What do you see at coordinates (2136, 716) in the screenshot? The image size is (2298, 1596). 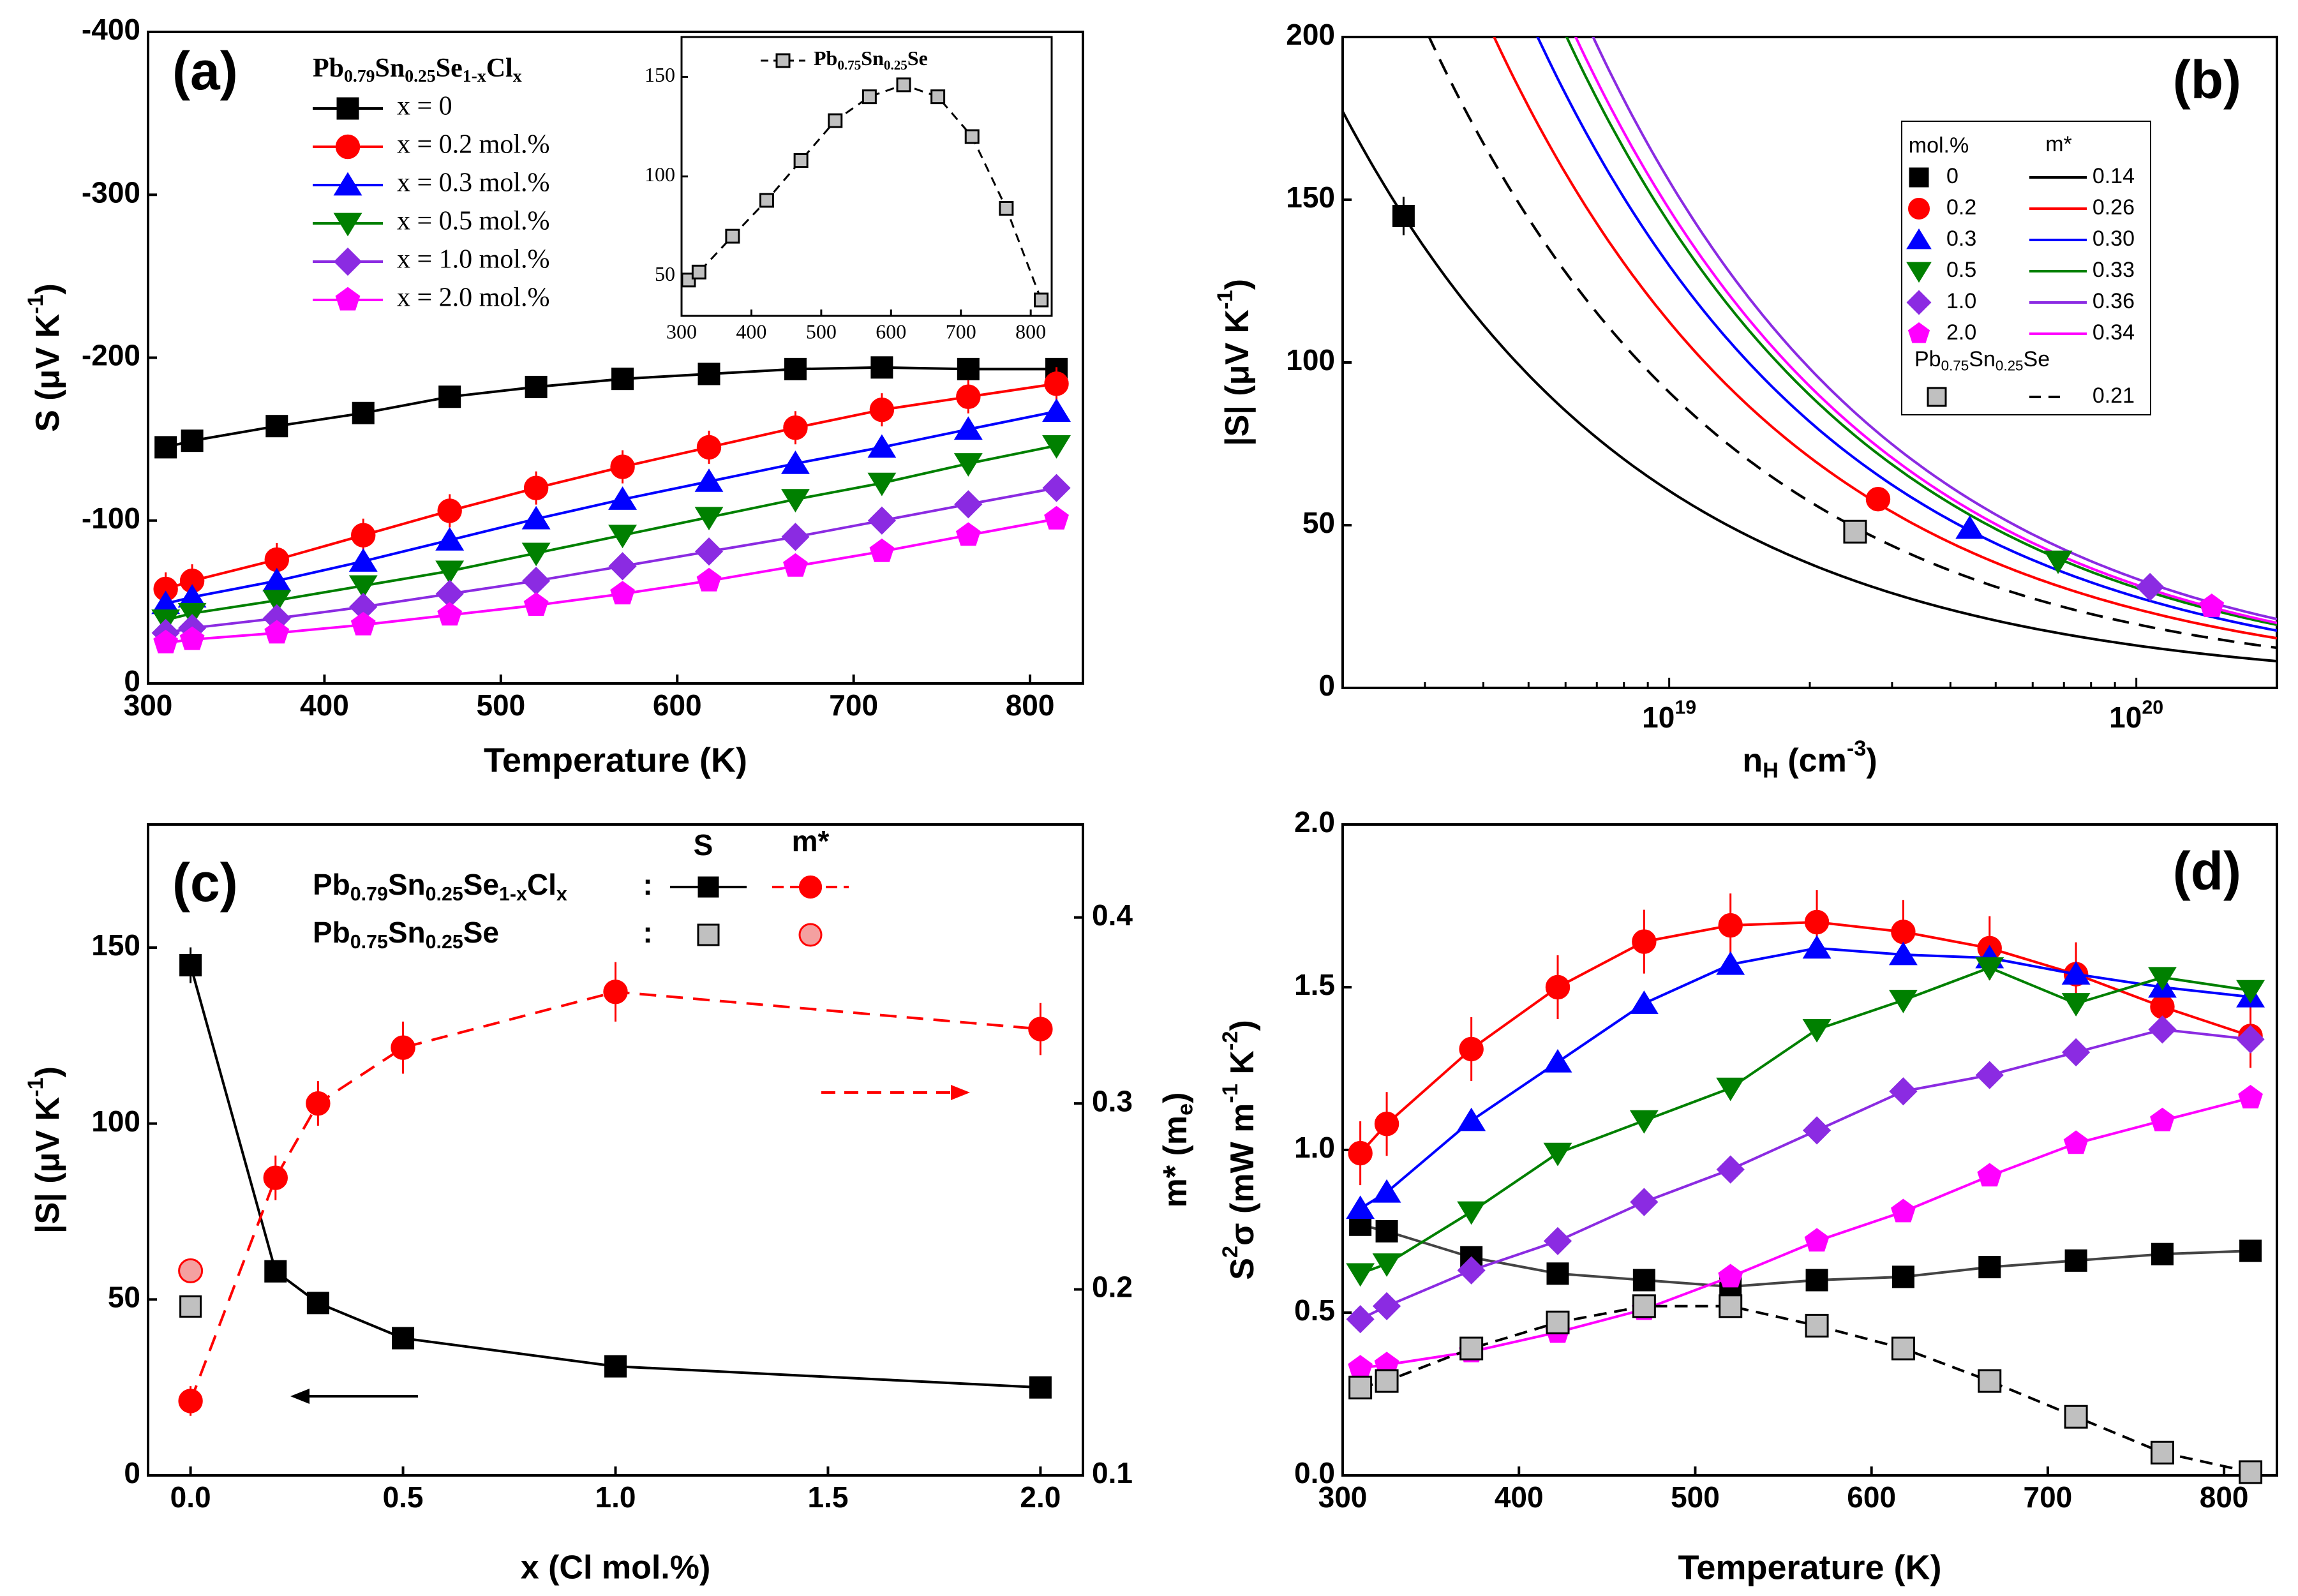 I see `x-tick-label: 1020` at bounding box center [2136, 716].